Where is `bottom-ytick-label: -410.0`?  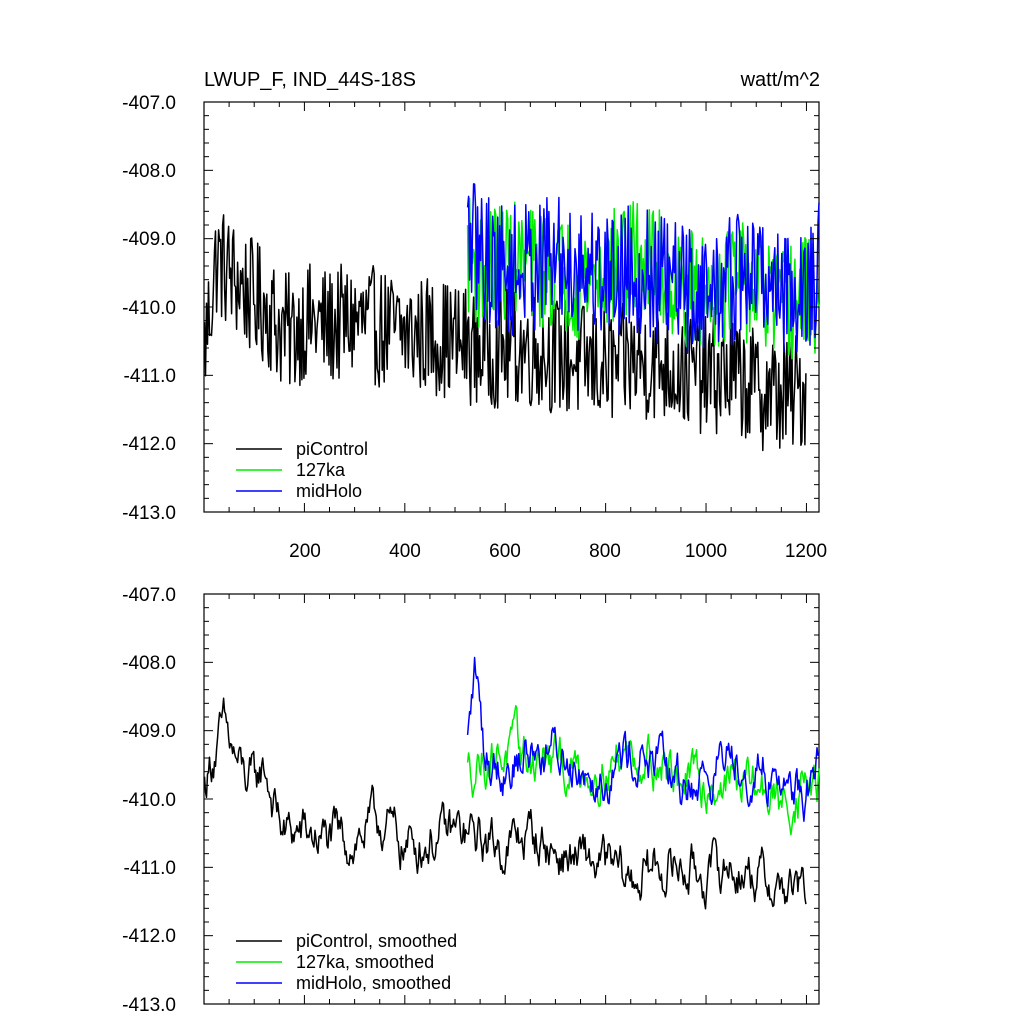 bottom-ytick-label: -410.0 is located at coordinates (149, 800).